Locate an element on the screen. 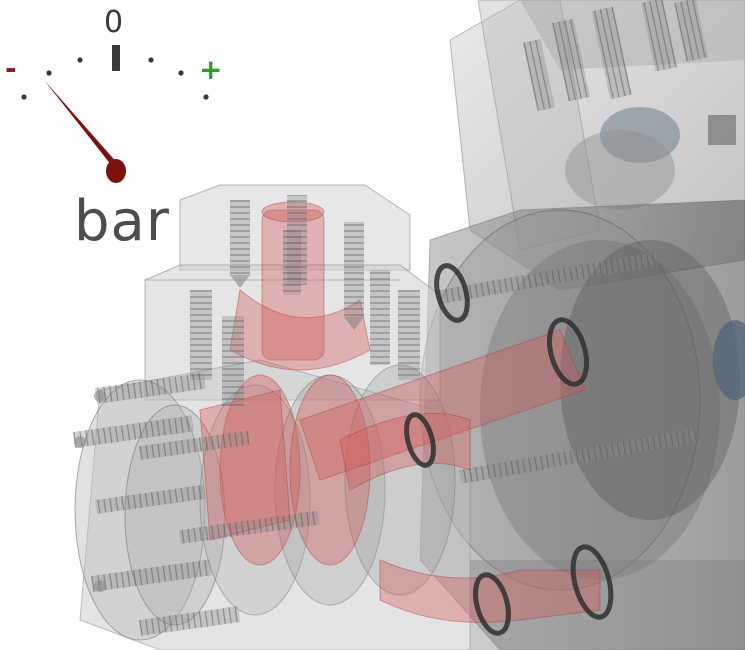  gauge-zero-label: 0 is located at coordinates (114, 22).